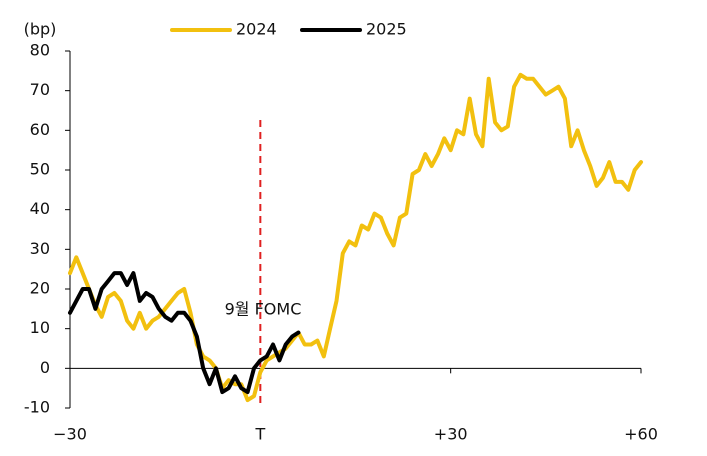 This screenshot has height=456, width=707. Describe the element at coordinates (45, 367) in the screenshot. I see `y-tick-label: 0` at that location.